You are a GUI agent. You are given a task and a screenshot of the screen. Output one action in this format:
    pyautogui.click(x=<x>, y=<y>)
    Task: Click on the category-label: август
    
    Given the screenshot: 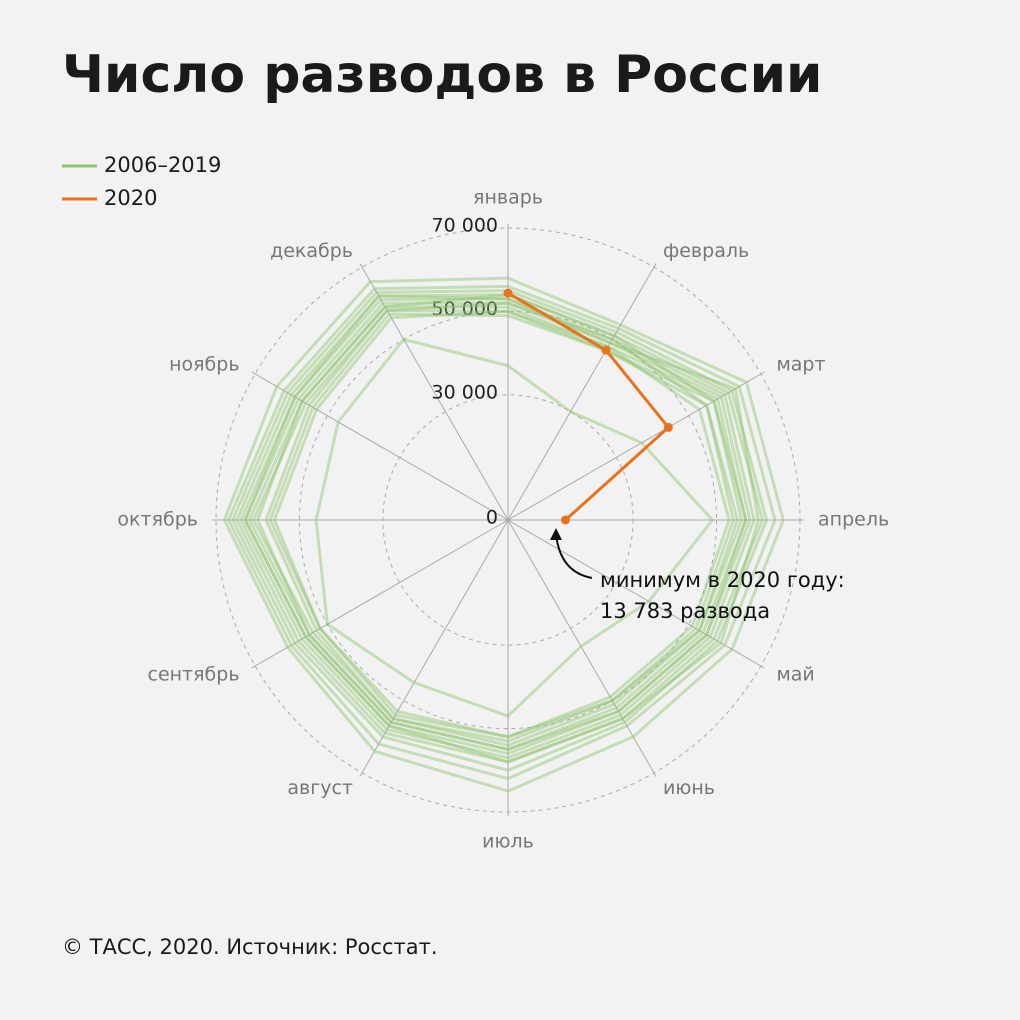 What is the action you would take?
    pyautogui.click(x=320, y=788)
    